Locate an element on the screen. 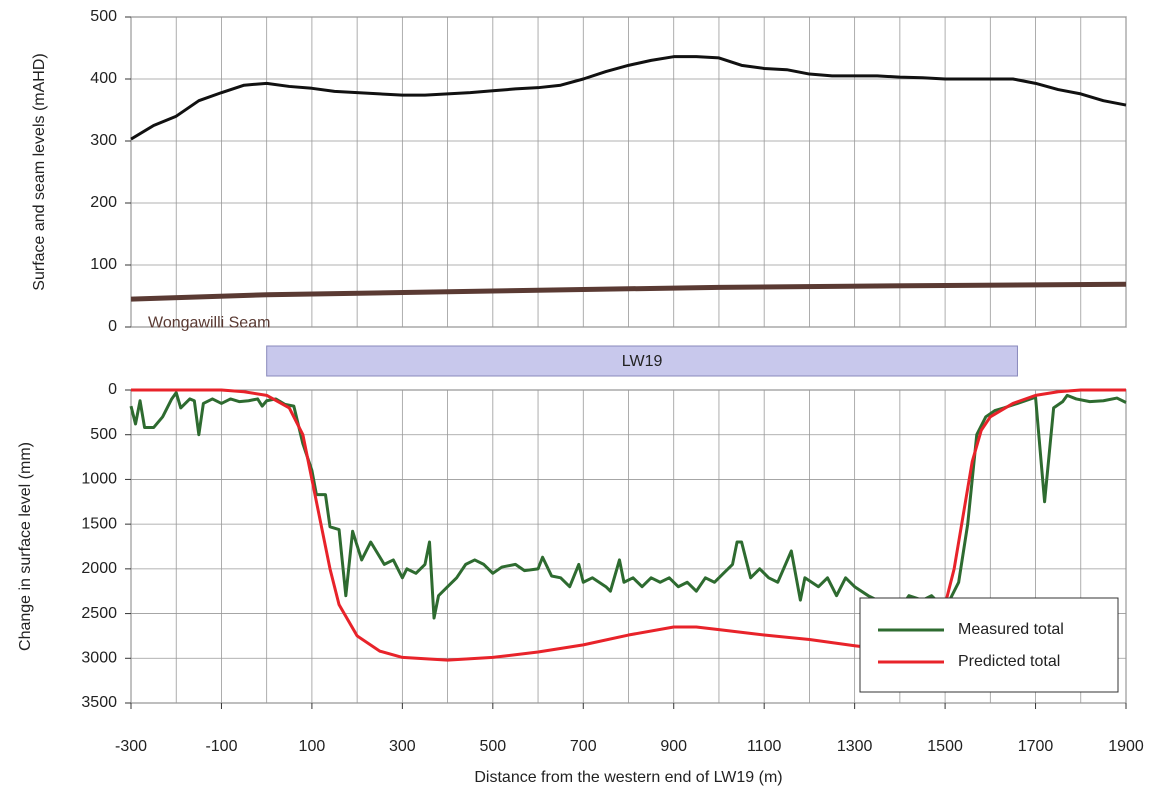 The height and width of the screenshot is (798, 1156). y-axis-label: Surface and seam levels (mAHD) is located at coordinates (39, 171).